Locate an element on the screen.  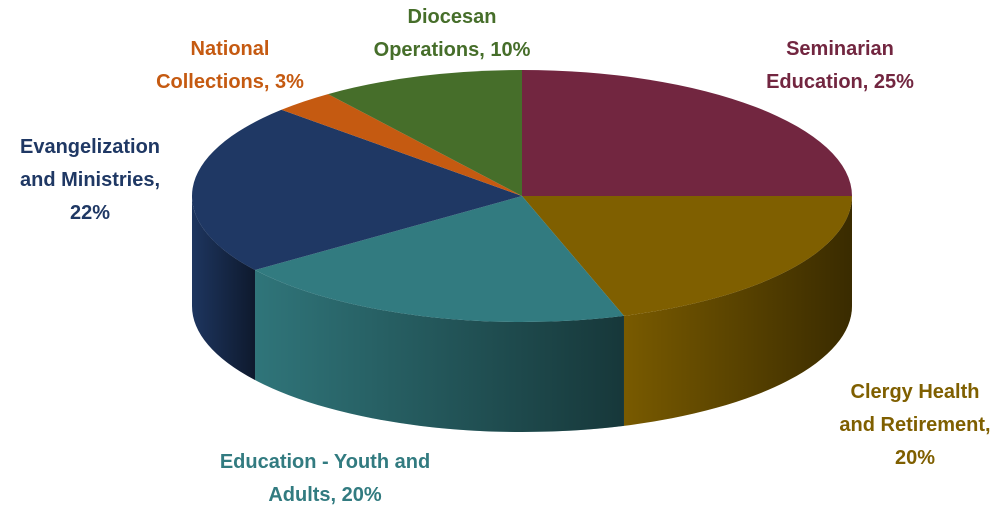
data-label-line: National is located at coordinates (230, 49).